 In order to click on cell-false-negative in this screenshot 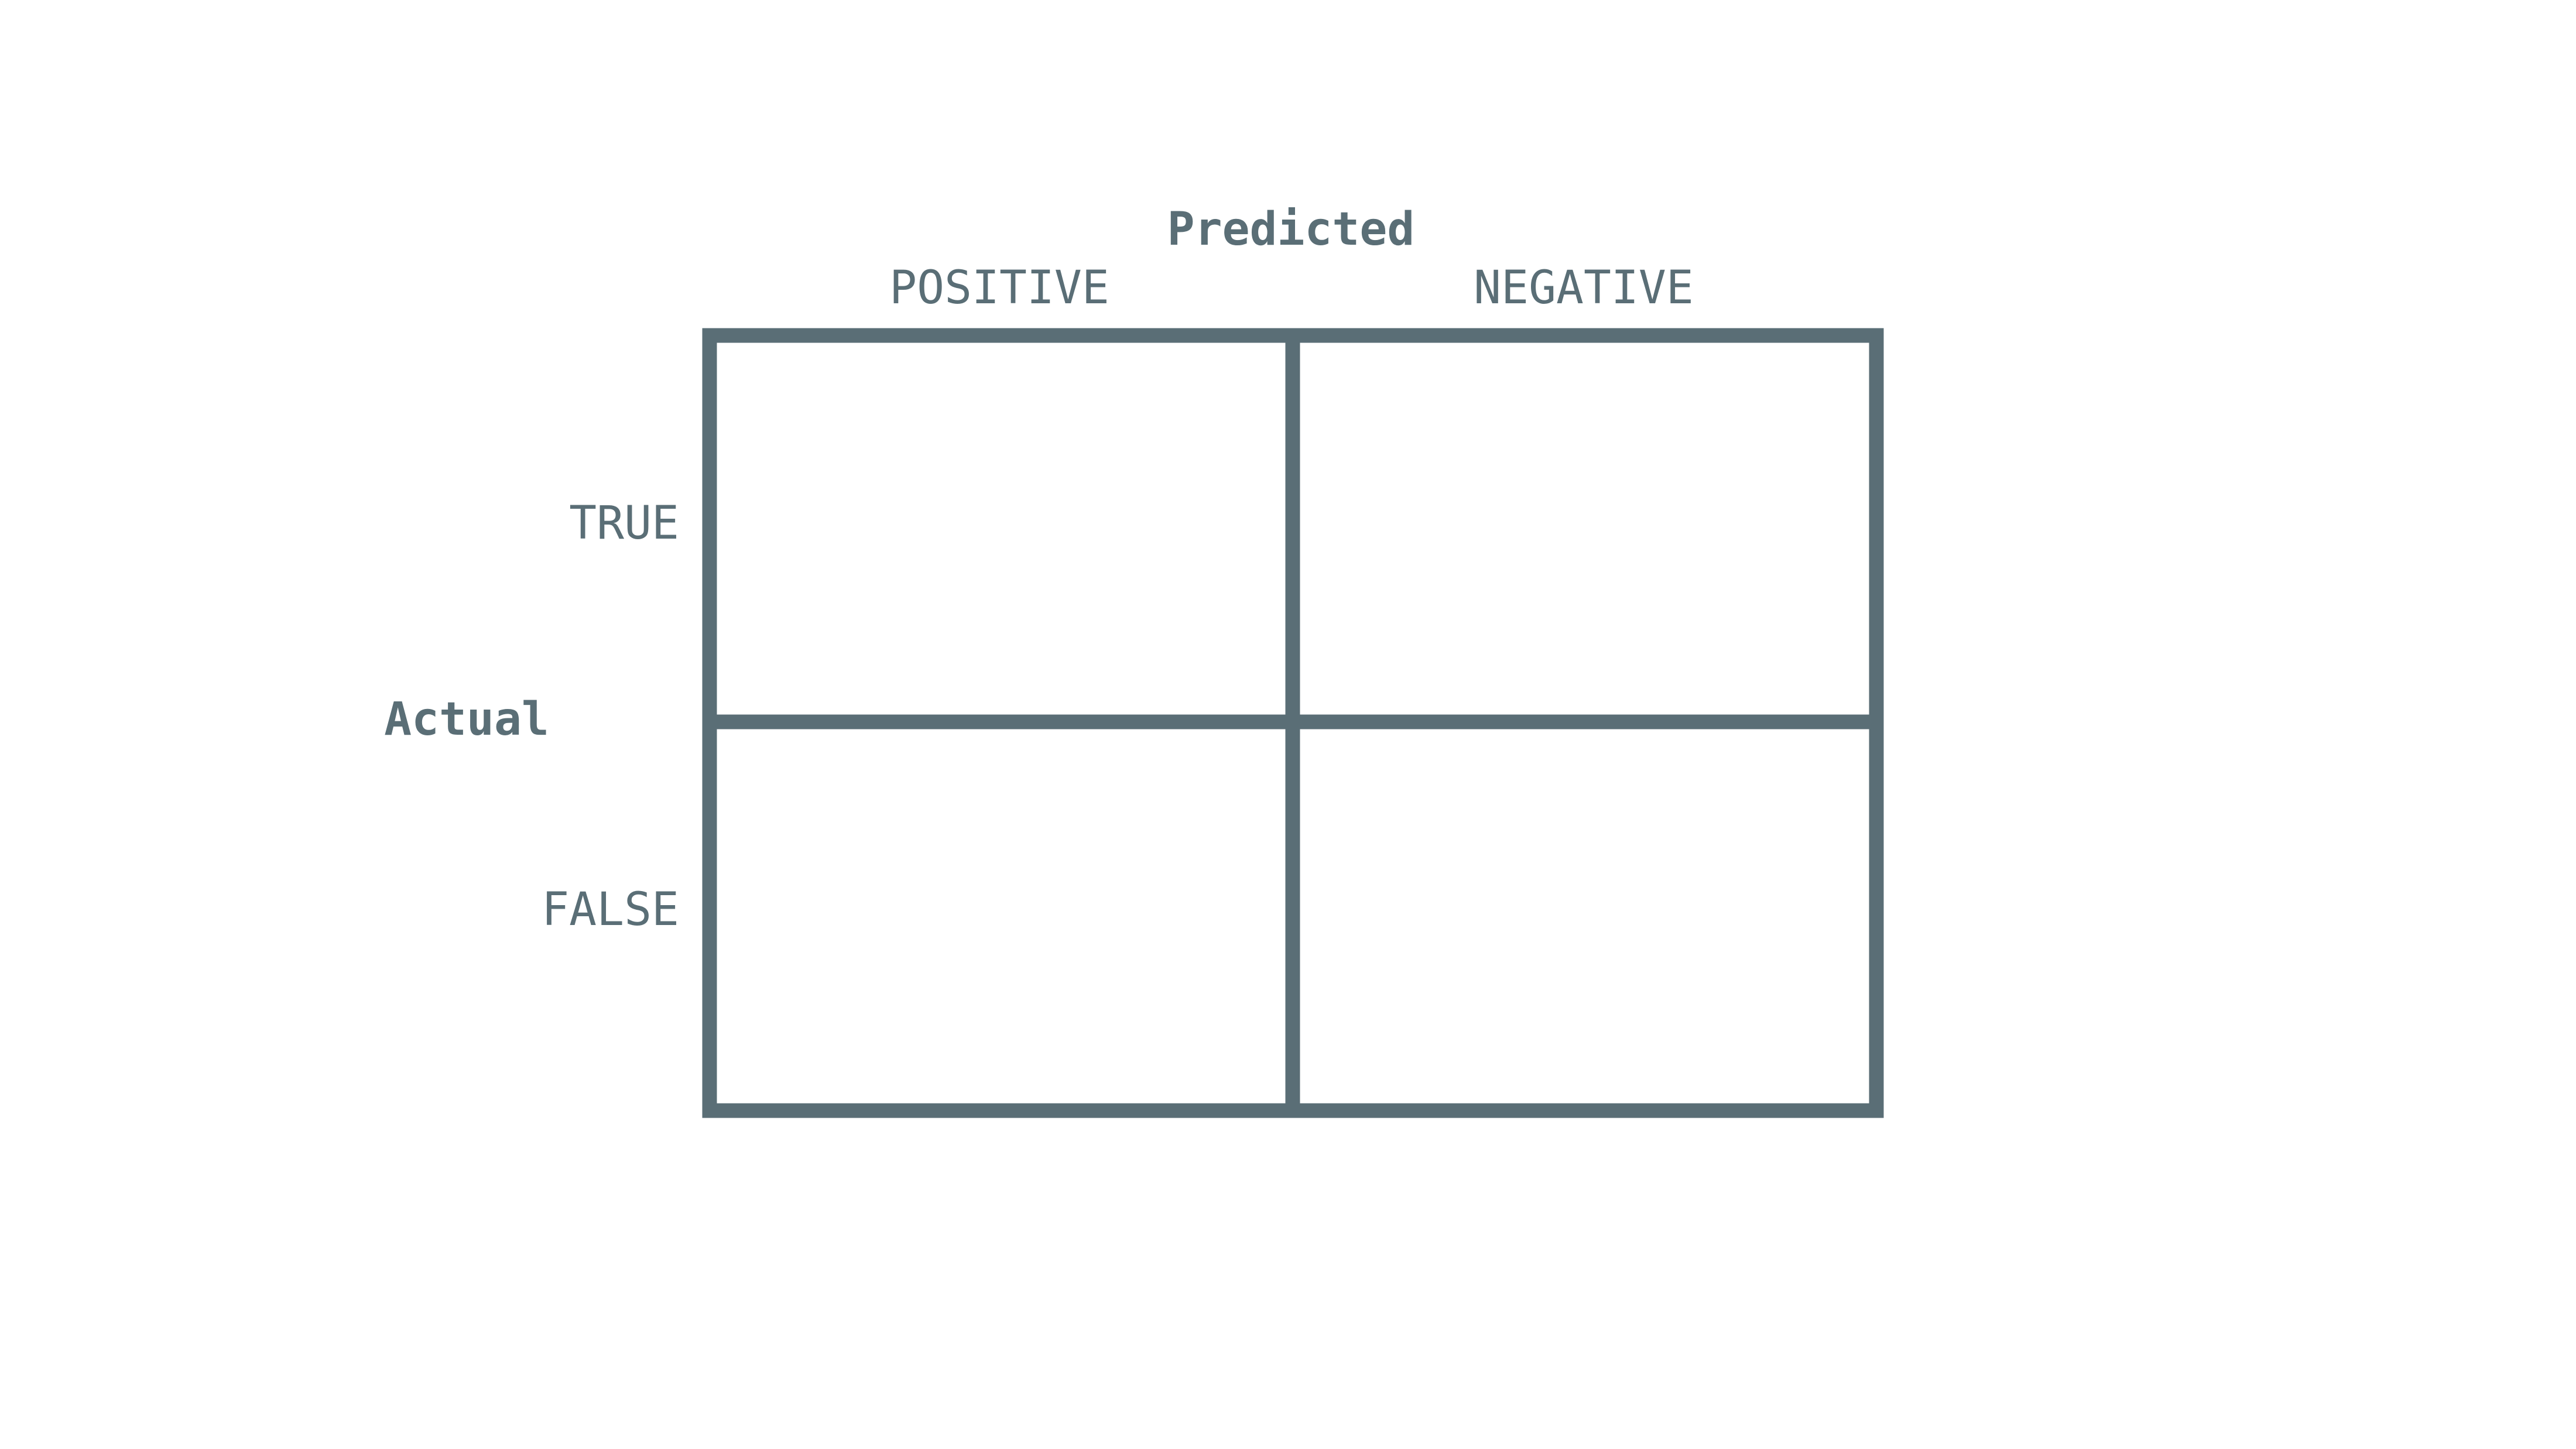, I will do `click(1584, 916)`.